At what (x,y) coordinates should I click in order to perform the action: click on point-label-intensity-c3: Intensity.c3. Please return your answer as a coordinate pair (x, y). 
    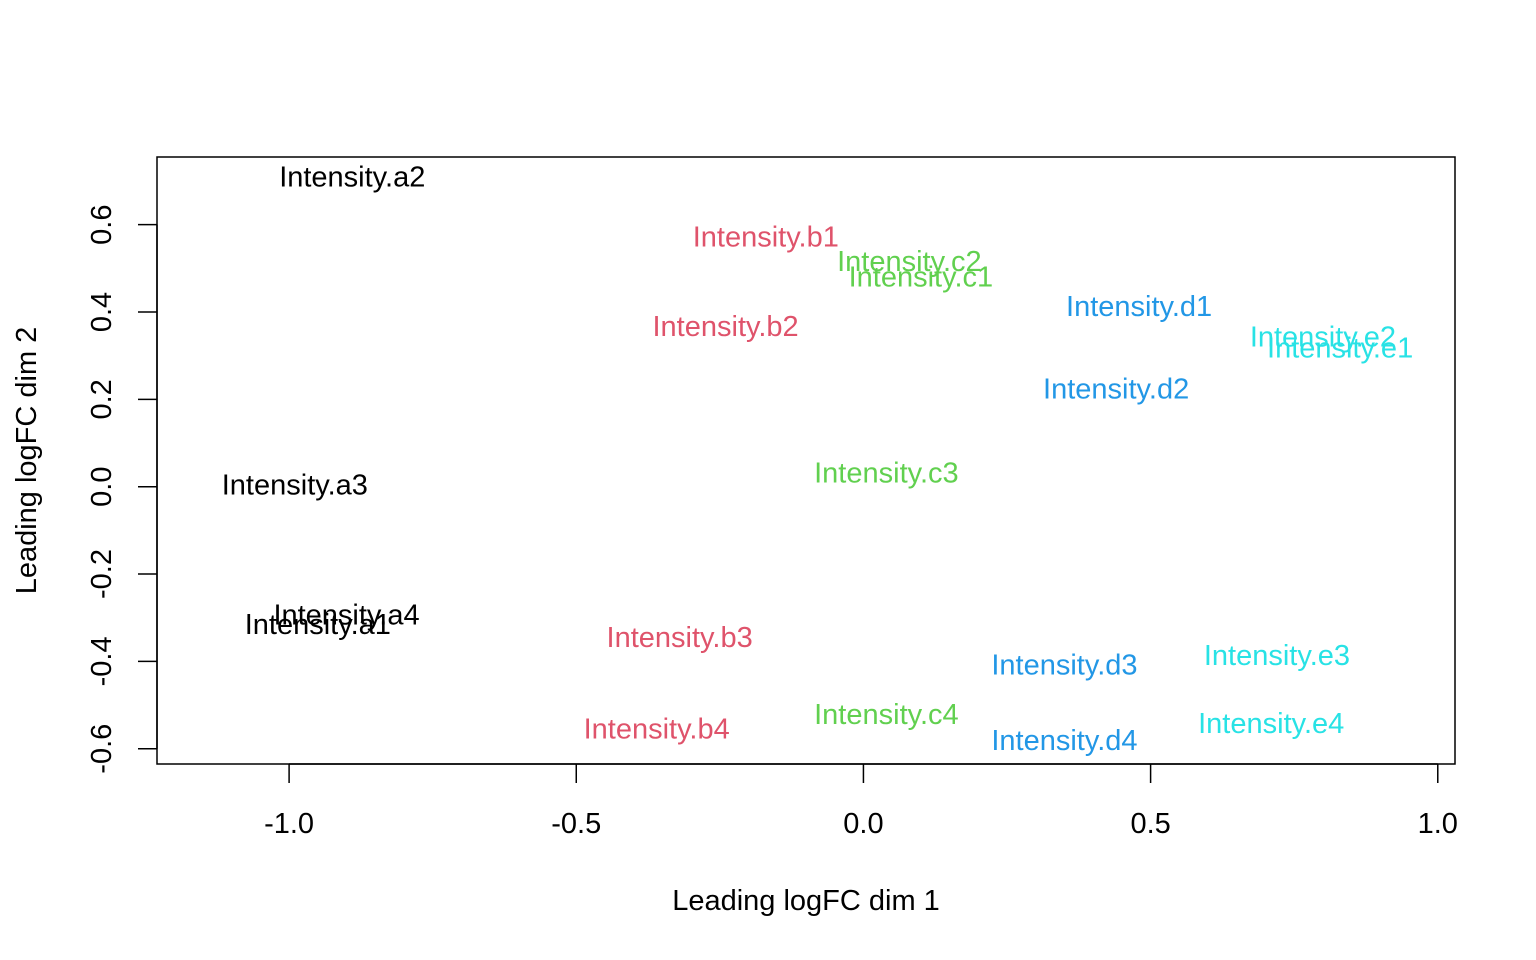
    Looking at the image, I should click on (886, 474).